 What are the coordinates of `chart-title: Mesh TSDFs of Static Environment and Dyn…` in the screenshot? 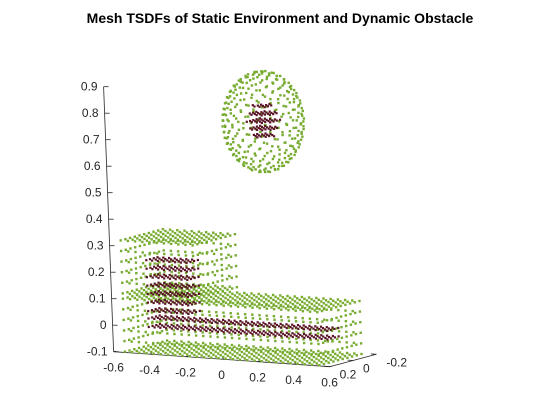 It's located at (280, 18).